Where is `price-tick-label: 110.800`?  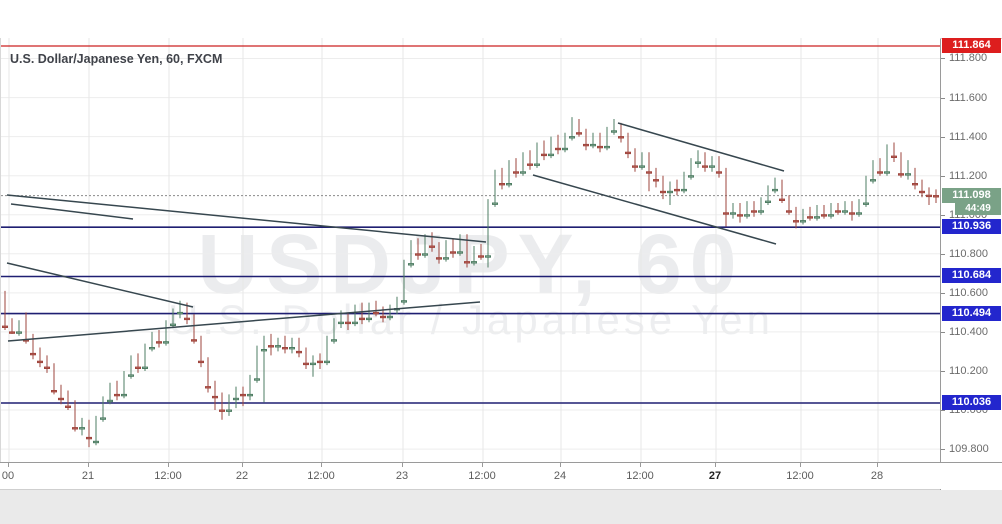 price-tick-label: 110.800 is located at coordinates (968, 254).